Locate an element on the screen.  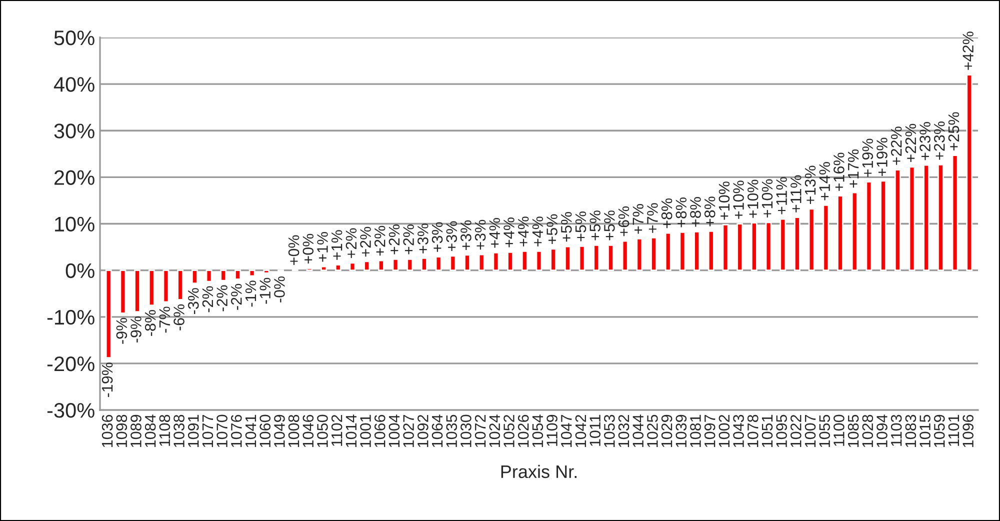
x-axis-title: Praxis Nr. is located at coordinates (538, 471).